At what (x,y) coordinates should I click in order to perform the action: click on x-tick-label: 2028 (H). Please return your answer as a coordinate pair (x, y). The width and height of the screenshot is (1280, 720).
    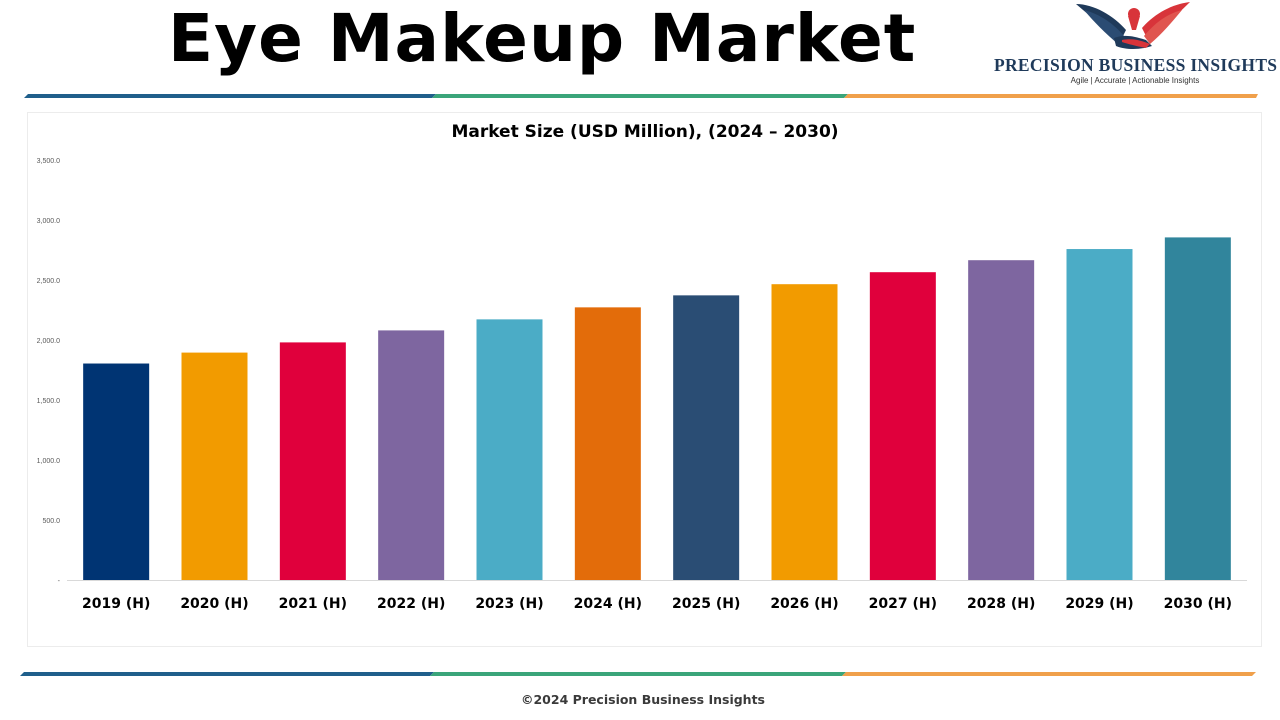
    Looking at the image, I should click on (1001, 604).